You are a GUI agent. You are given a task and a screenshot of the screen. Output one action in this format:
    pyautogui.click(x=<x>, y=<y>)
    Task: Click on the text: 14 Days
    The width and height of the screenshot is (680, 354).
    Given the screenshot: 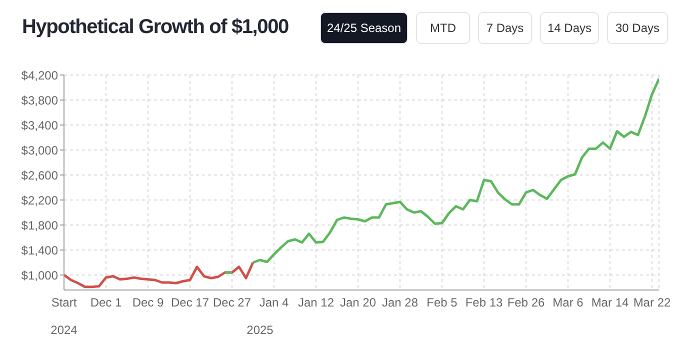 What is the action you would take?
    pyautogui.click(x=569, y=28)
    